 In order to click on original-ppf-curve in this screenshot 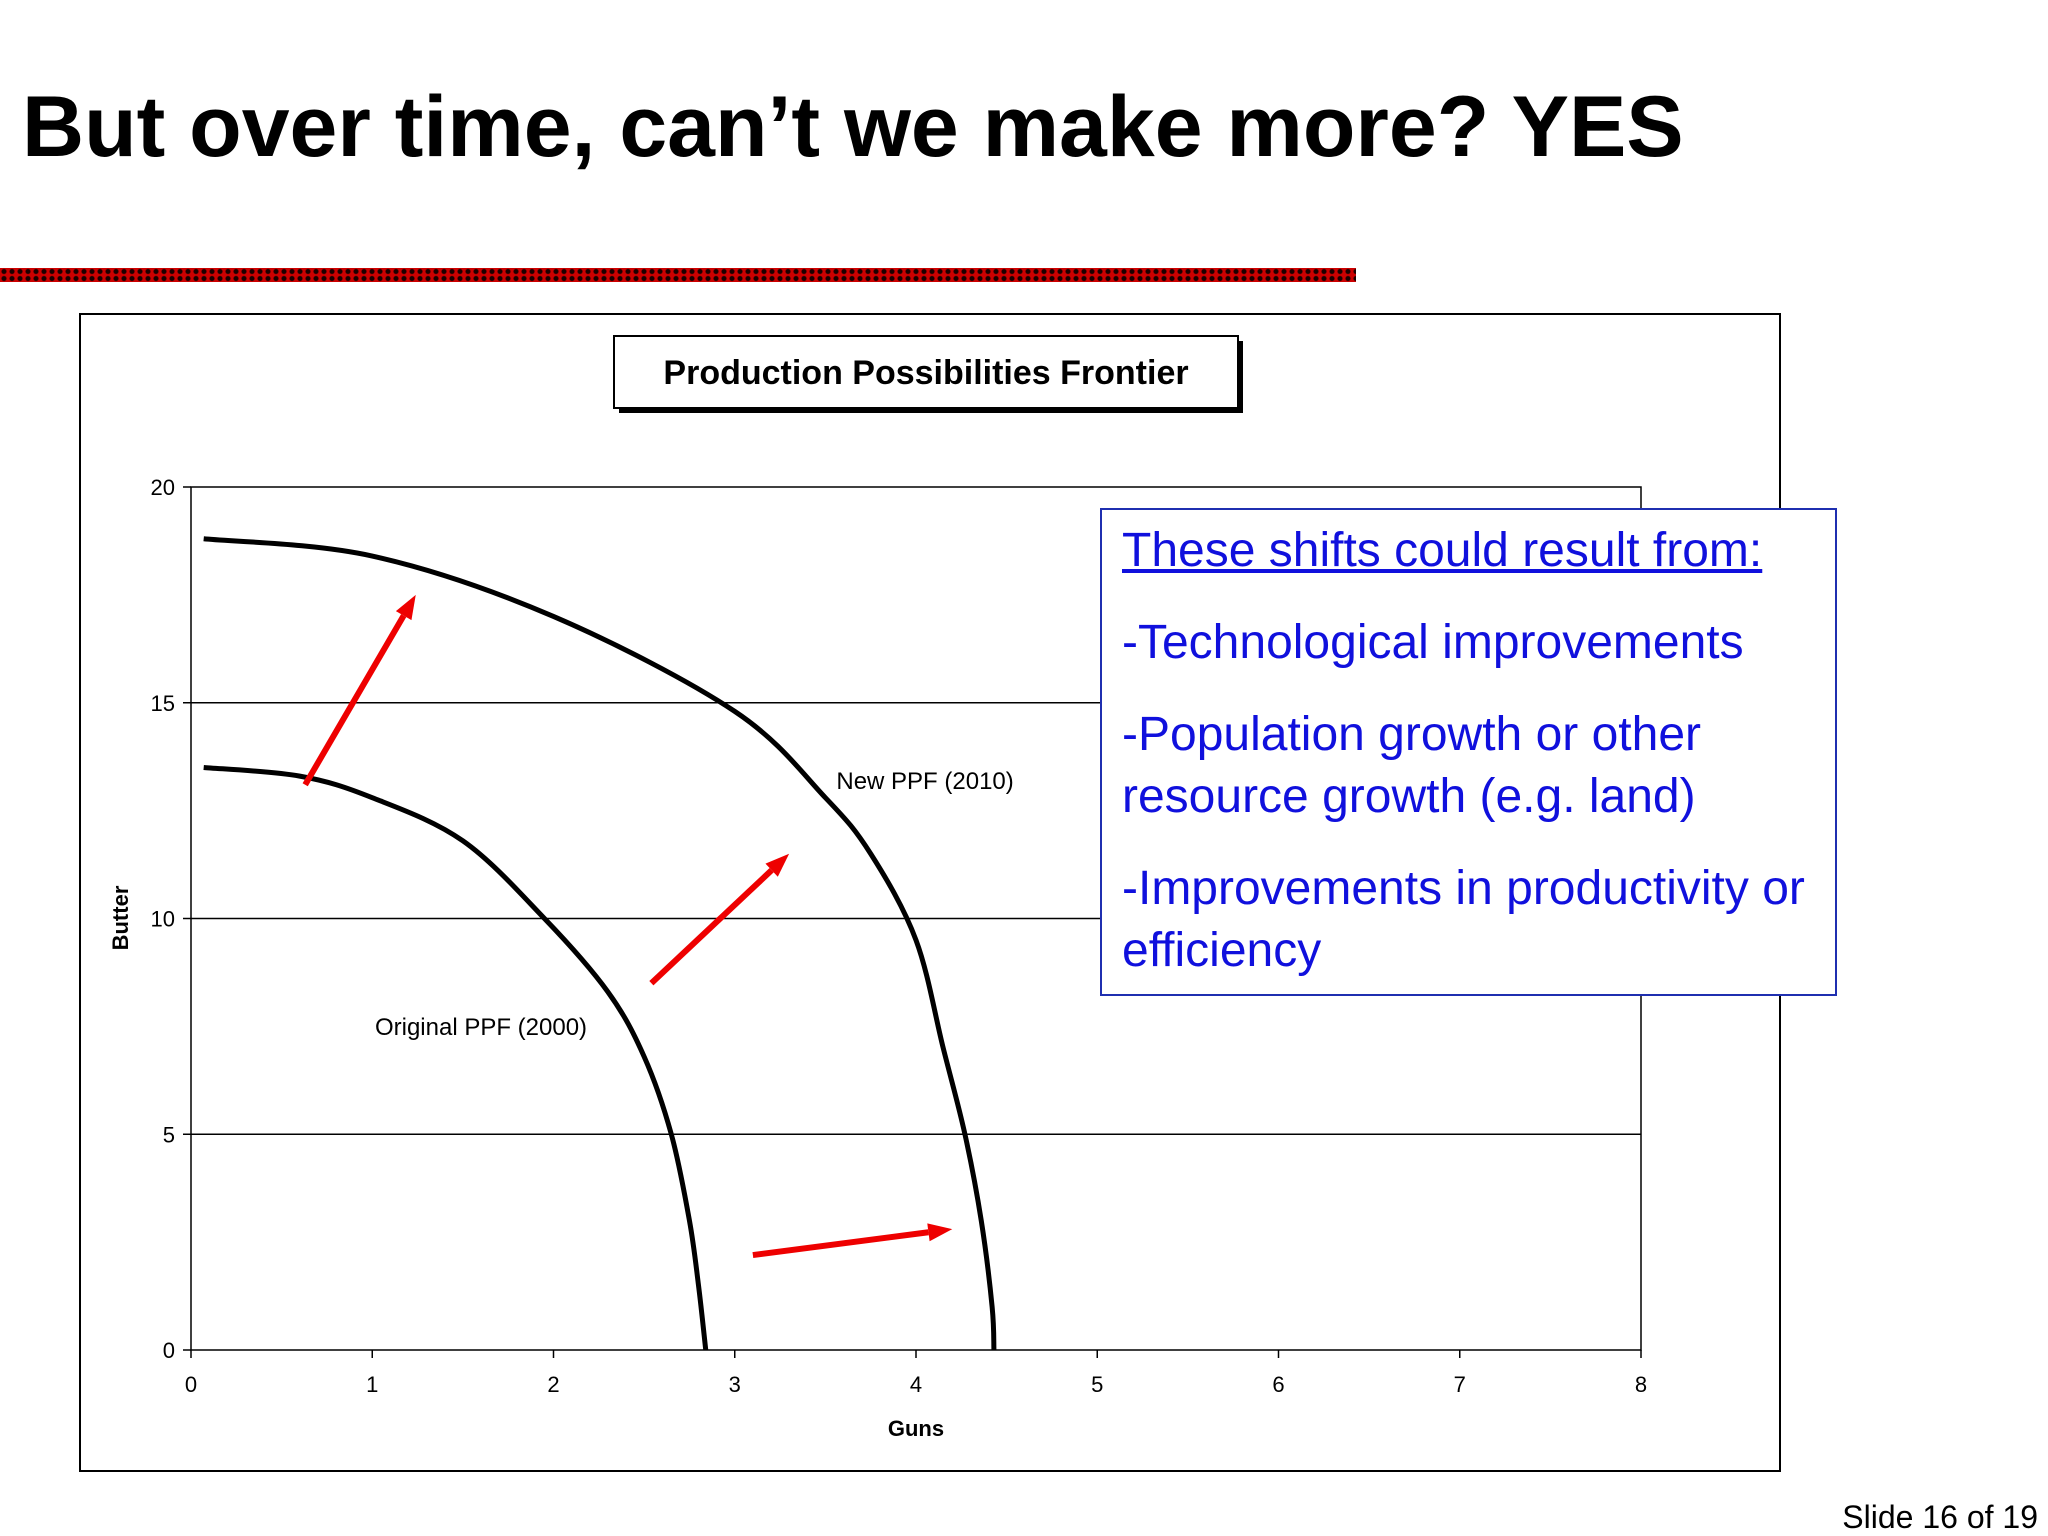, I will do `click(456, 1057)`.